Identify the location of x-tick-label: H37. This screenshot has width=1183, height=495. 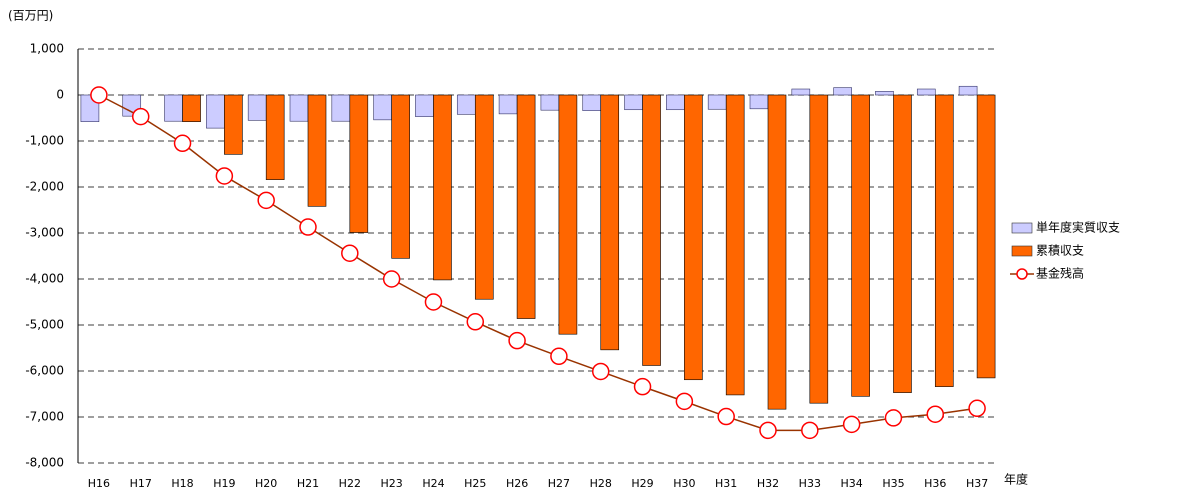
(977, 483).